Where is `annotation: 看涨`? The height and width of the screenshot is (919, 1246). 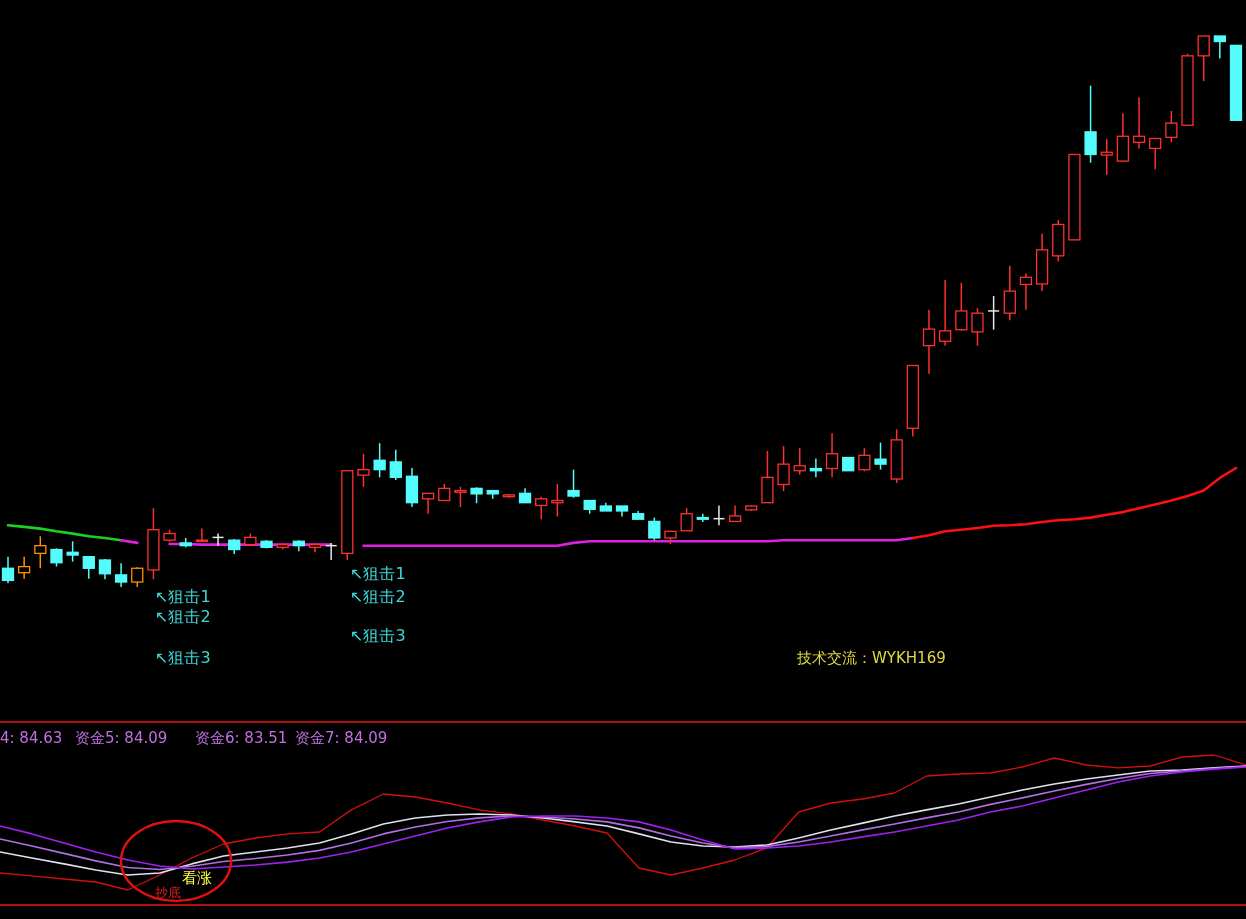
annotation: 看涨 is located at coordinates (197, 877).